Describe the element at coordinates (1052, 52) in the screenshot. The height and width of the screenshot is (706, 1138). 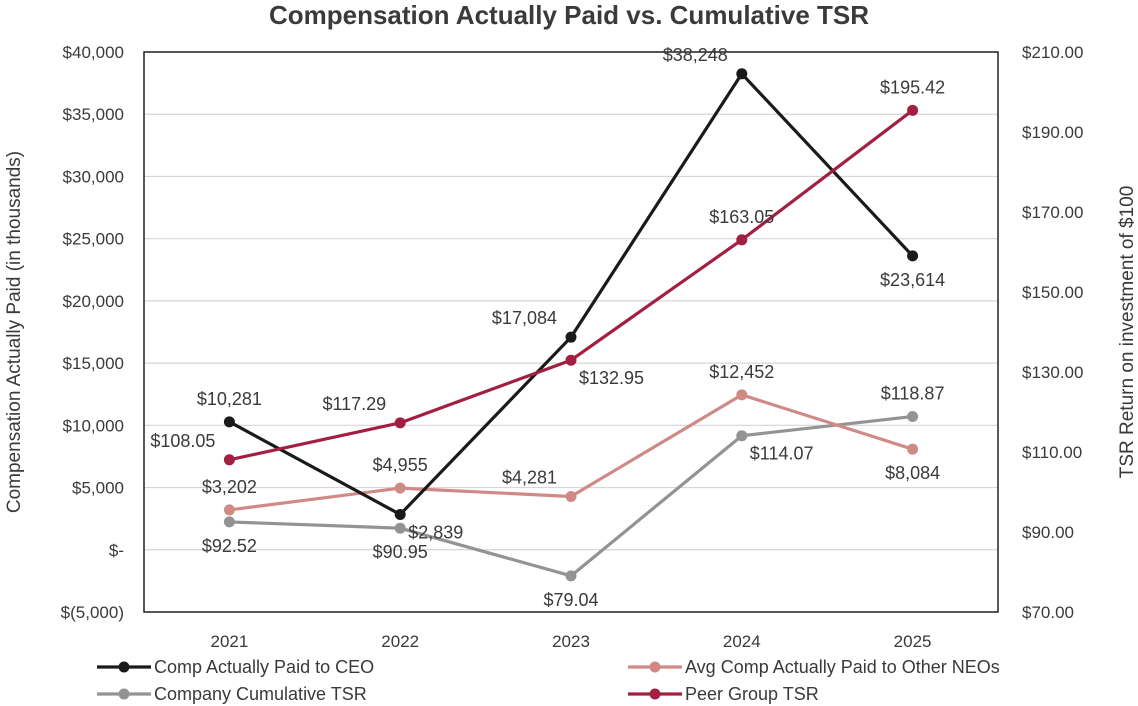
I see `y2-tick-label: $210.00` at that location.